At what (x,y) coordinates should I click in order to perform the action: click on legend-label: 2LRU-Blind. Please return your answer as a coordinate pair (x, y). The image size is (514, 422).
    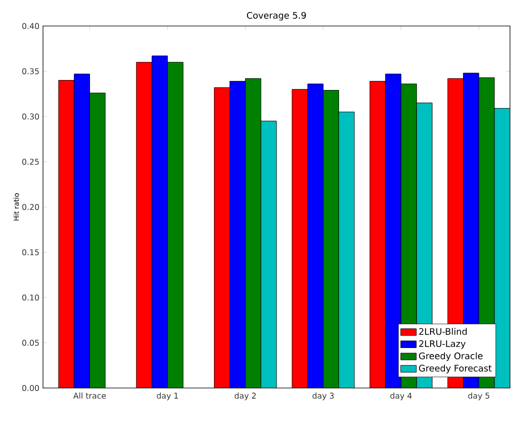
    Looking at the image, I should click on (443, 331).